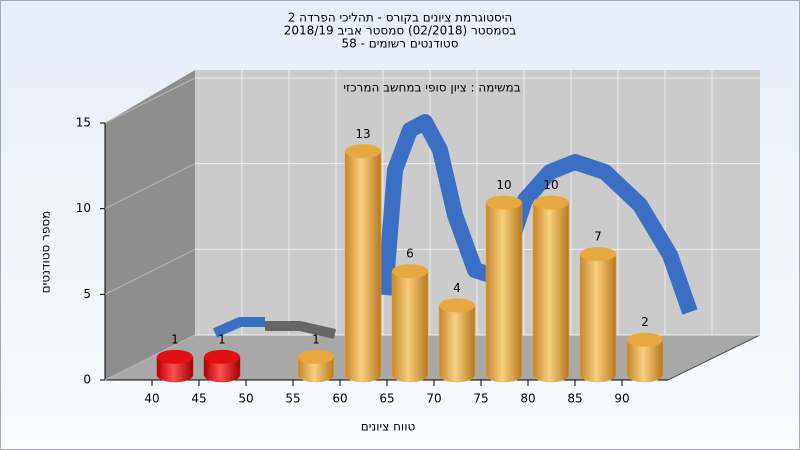  Describe the element at coordinates (621, 399) in the screenshot. I see `x-tick-label: 90` at that location.